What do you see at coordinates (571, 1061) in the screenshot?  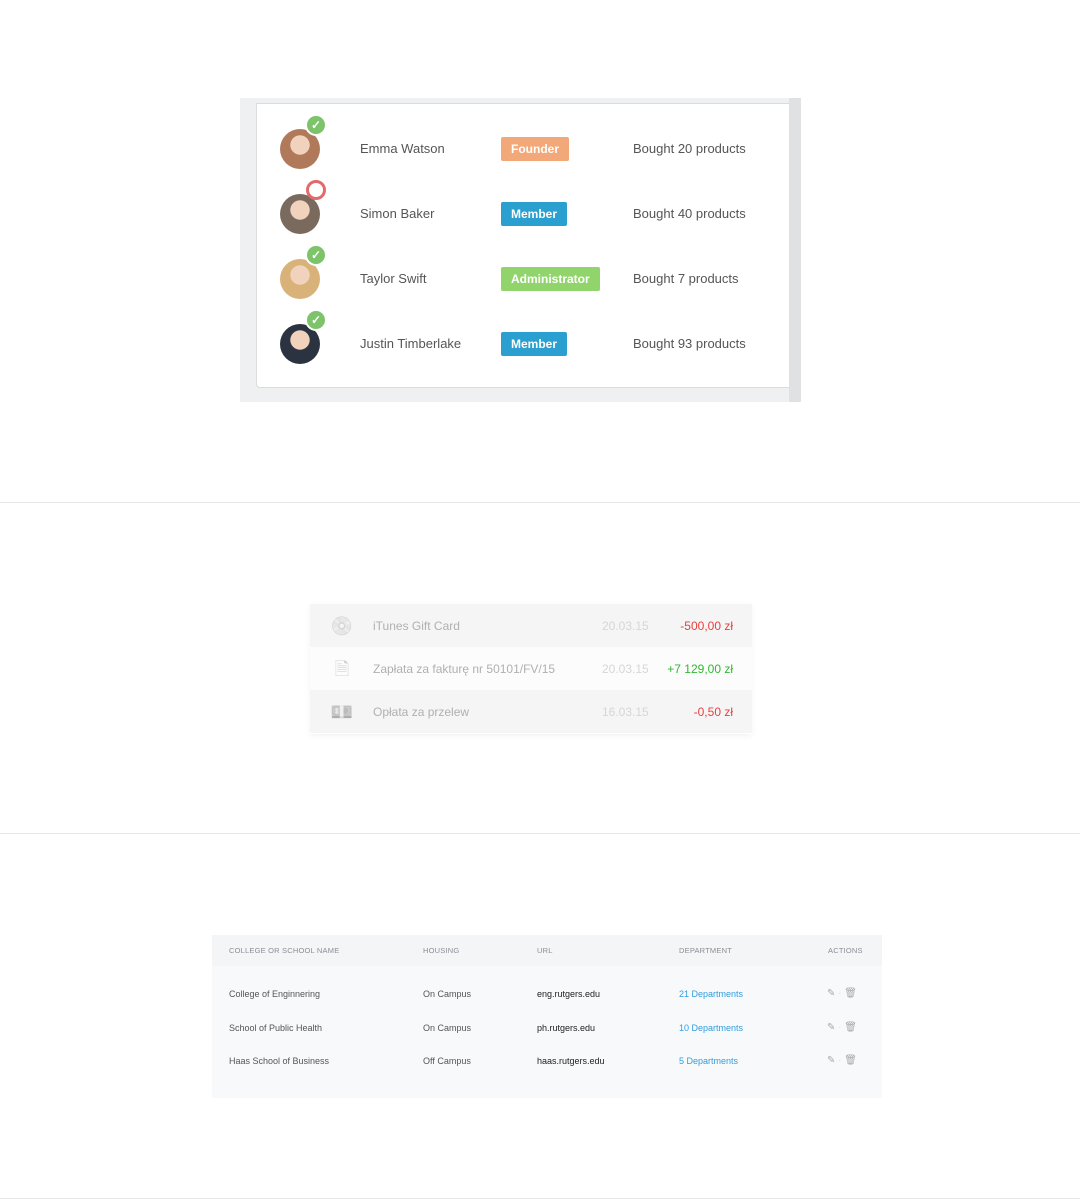 I see `school-url: haas.rutgers.edu` at bounding box center [571, 1061].